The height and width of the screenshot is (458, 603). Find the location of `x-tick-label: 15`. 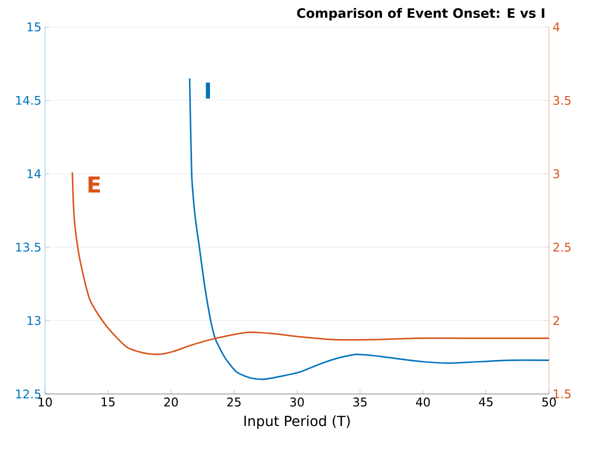

x-tick-label: 15 is located at coordinates (108, 402).